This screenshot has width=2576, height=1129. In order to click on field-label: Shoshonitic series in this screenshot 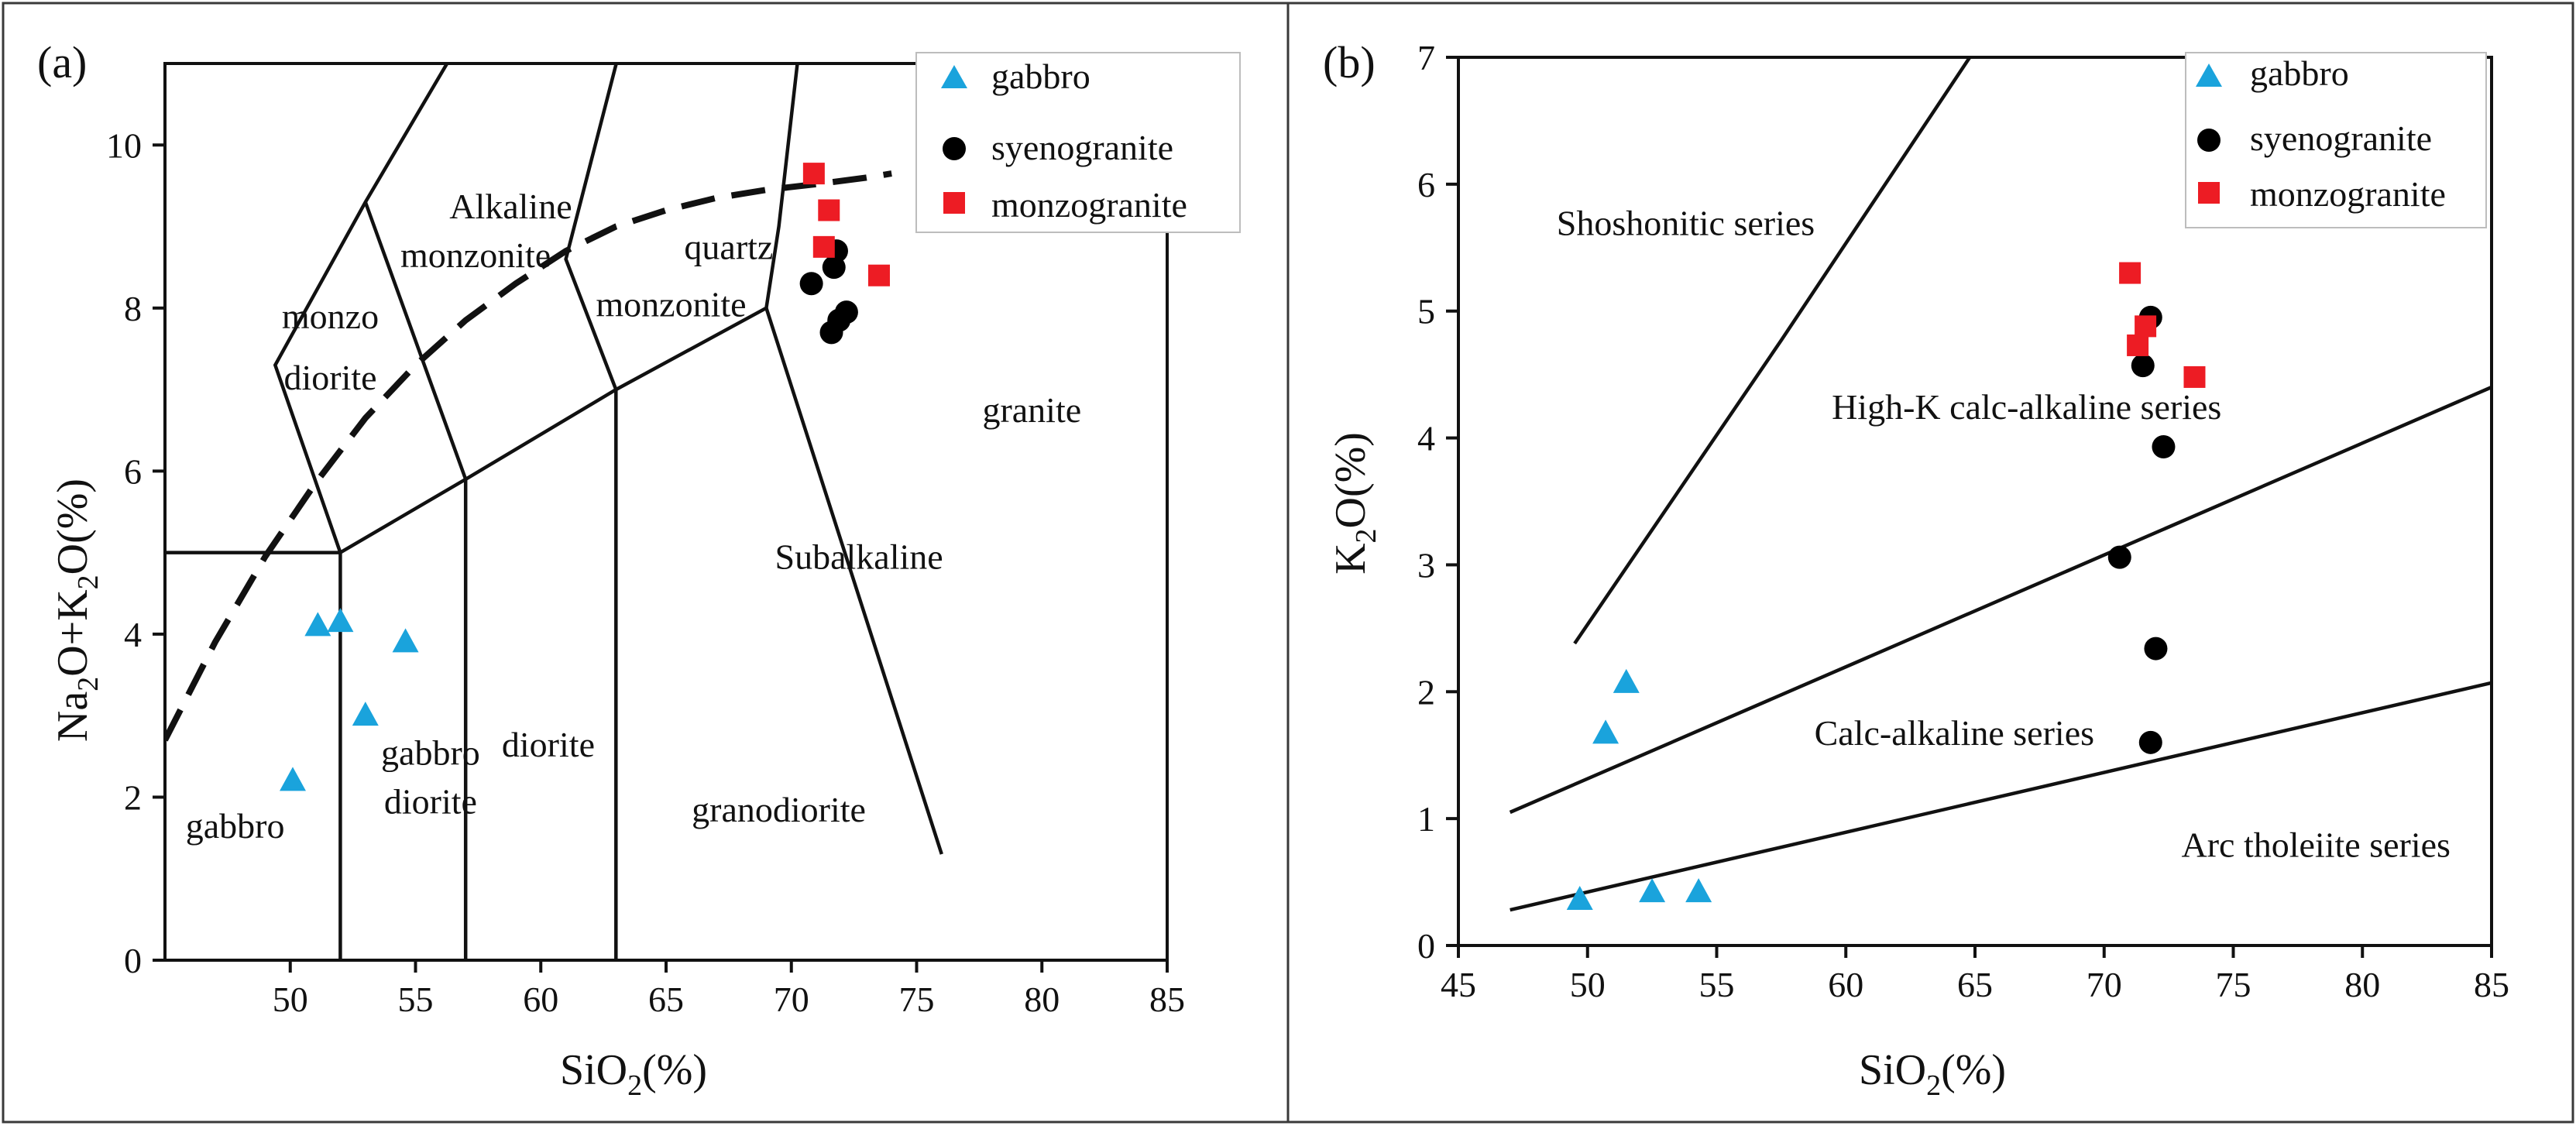, I will do `click(1686, 222)`.